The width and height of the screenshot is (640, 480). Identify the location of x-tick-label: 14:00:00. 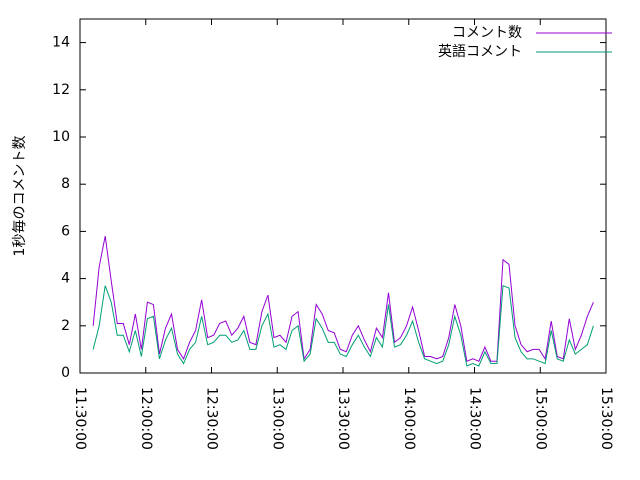
(409, 418).